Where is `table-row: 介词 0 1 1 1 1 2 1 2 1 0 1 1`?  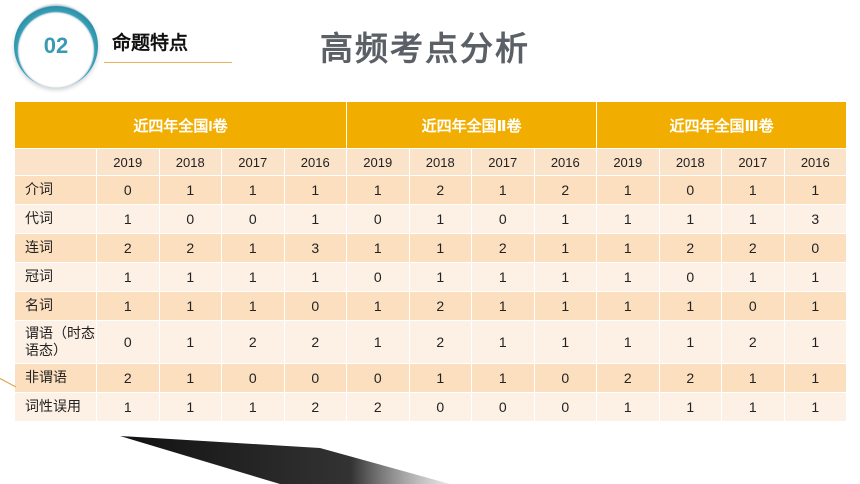 table-row: 介词 0 1 1 1 1 2 1 2 1 0 1 1 is located at coordinates (431, 190).